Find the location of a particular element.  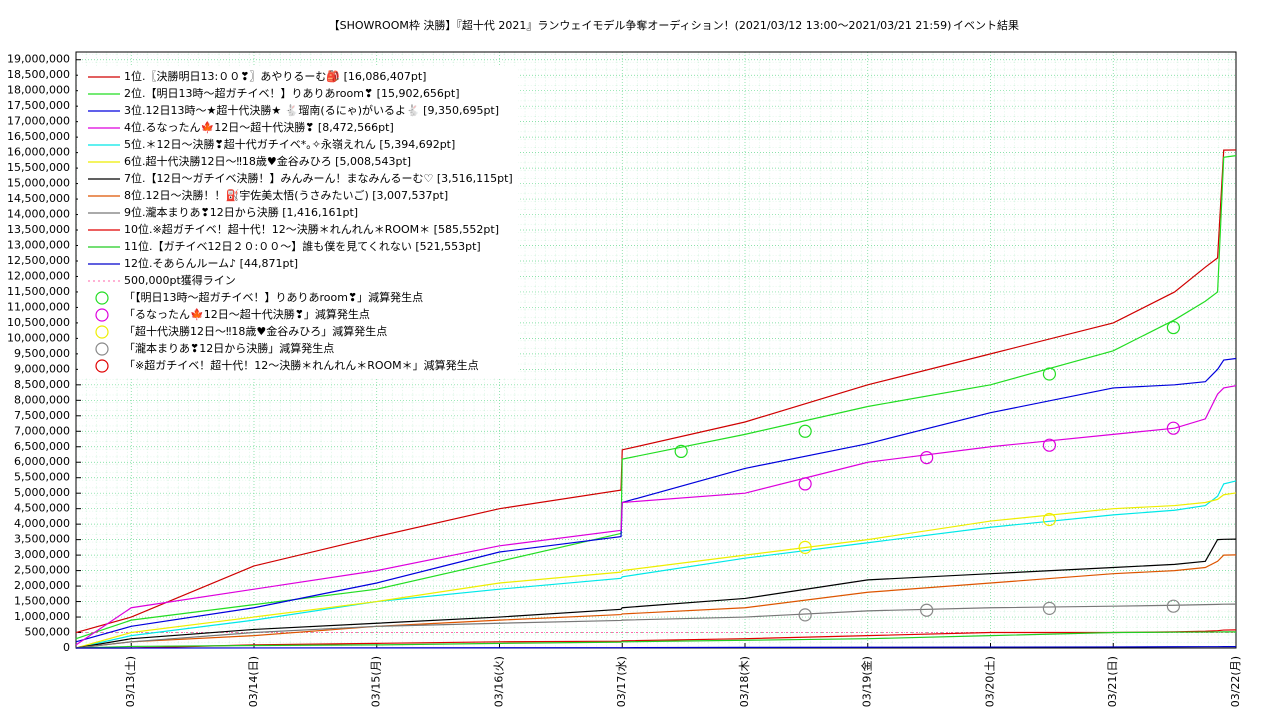

legend-label: 1位.〖決勝明日13:００❣〗あやりるーむ🎒 [16,086,407pt] is located at coordinates (275, 76).